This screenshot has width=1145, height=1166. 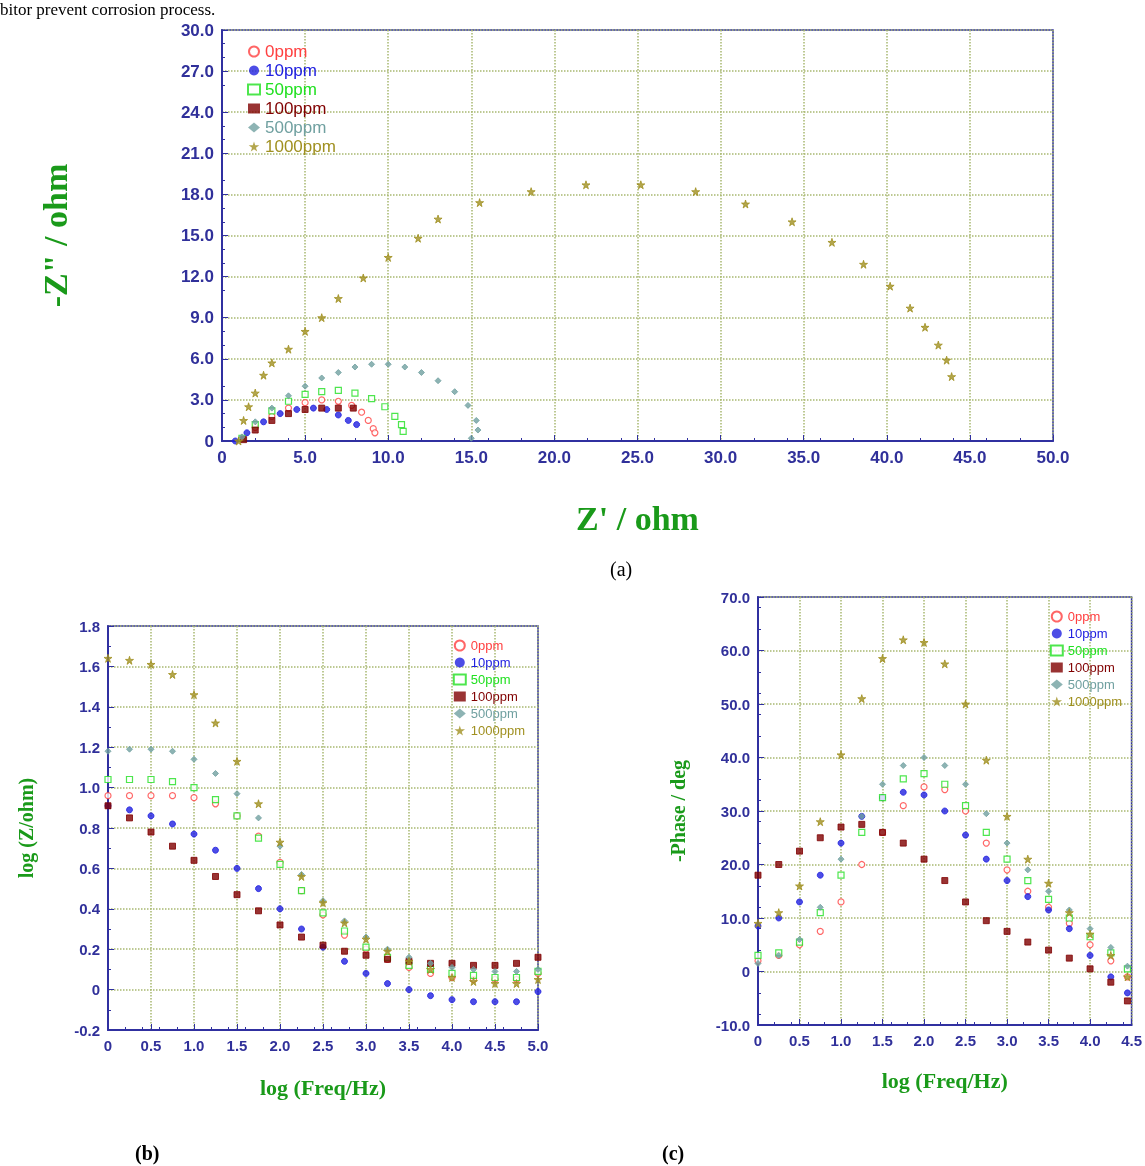 What do you see at coordinates (89, 828) in the screenshot?
I see `y-tick-label: 0.8` at bounding box center [89, 828].